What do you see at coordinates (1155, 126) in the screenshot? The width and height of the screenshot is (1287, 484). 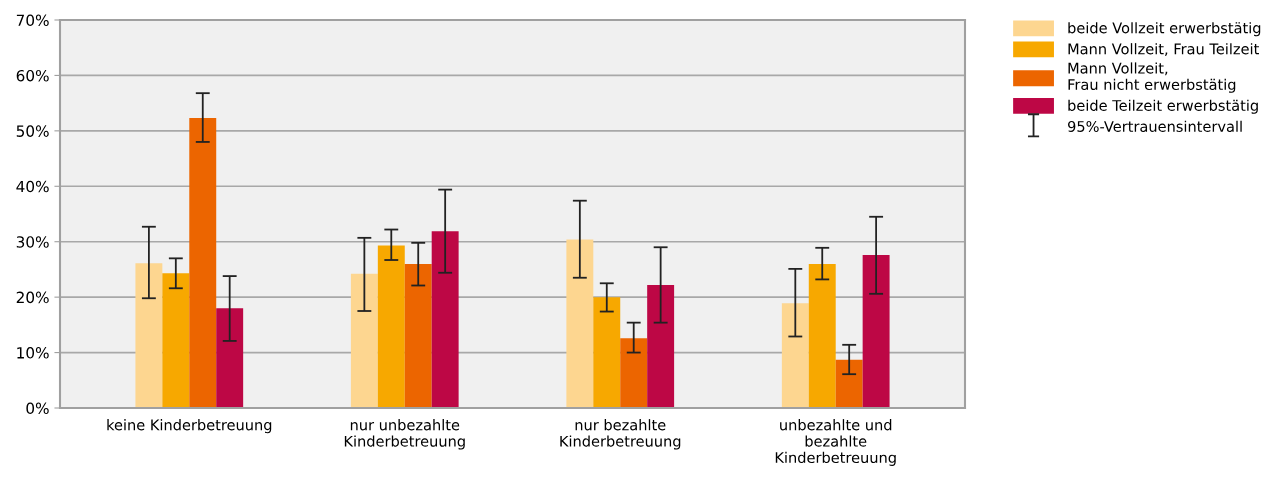 I see `text: 95%-Vertrauensintervall` at bounding box center [1155, 126].